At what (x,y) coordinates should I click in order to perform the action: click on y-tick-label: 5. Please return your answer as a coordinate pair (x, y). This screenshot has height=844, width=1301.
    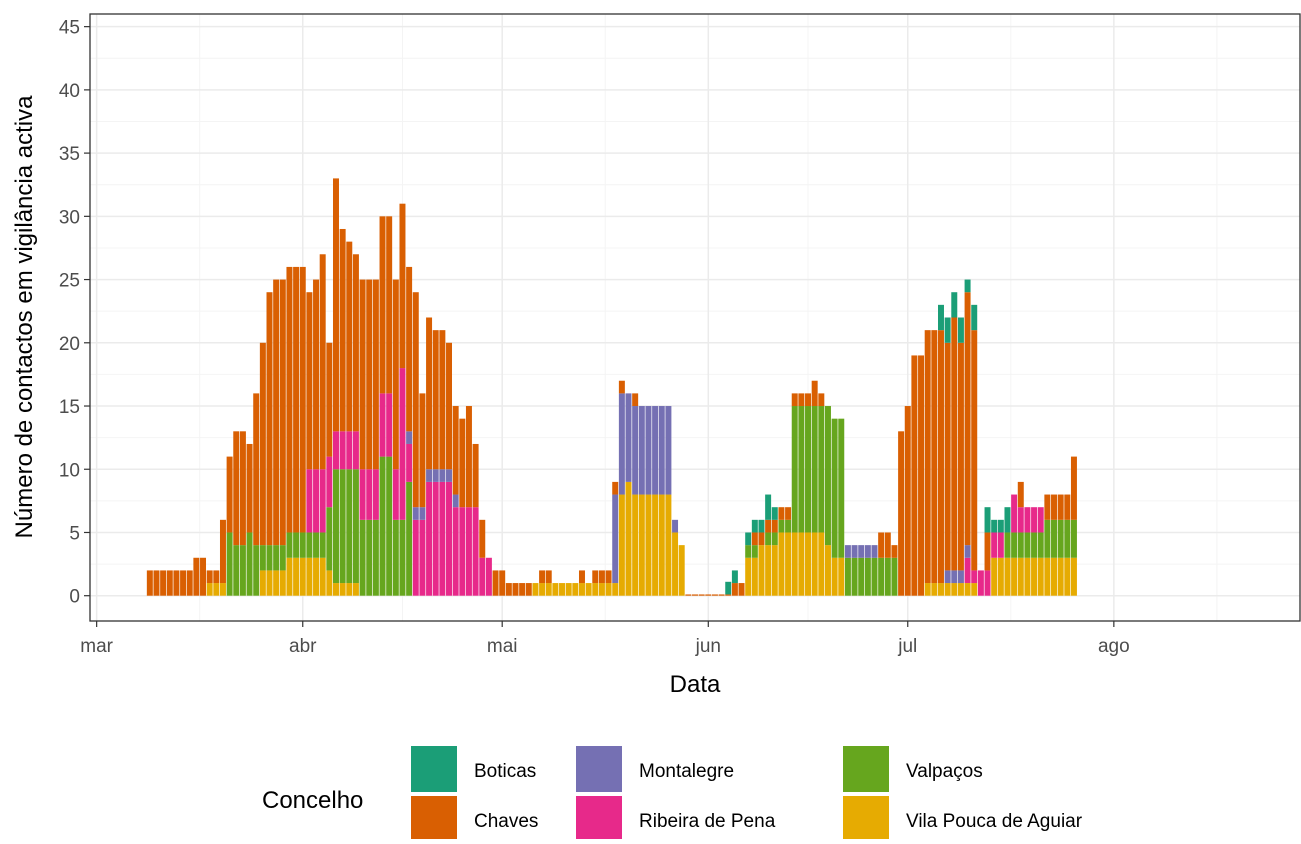
    Looking at the image, I should click on (74, 533).